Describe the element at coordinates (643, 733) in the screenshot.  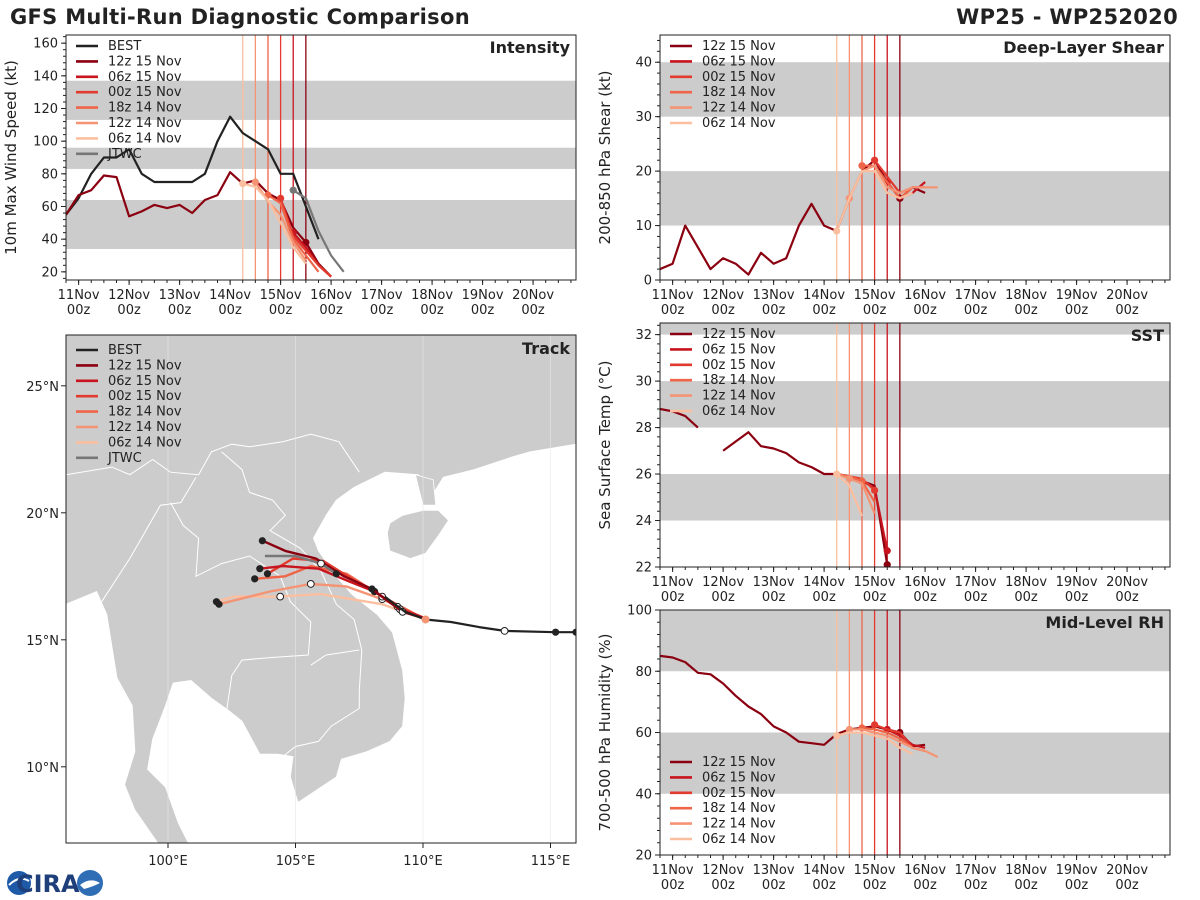
I see `rh-ytick-label: 60` at that location.